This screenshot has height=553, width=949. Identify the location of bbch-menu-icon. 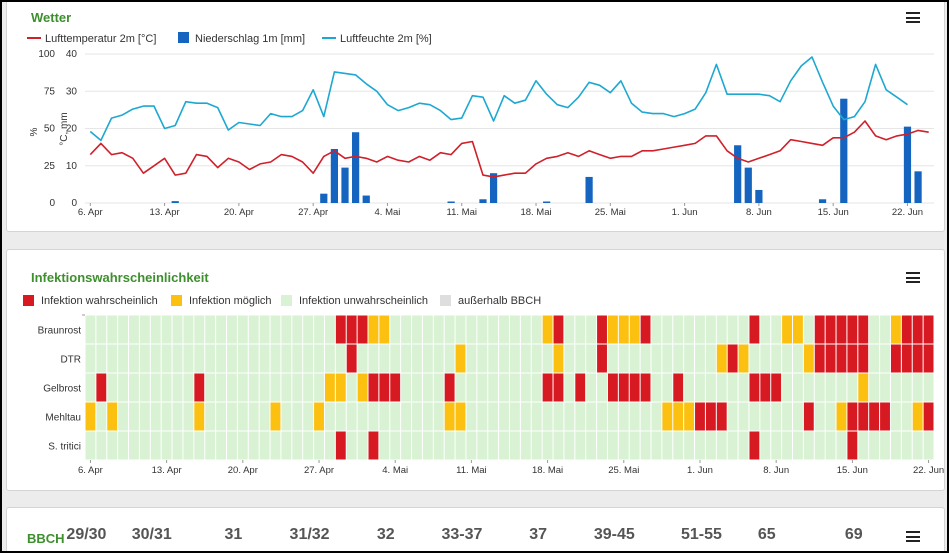
(913, 536).